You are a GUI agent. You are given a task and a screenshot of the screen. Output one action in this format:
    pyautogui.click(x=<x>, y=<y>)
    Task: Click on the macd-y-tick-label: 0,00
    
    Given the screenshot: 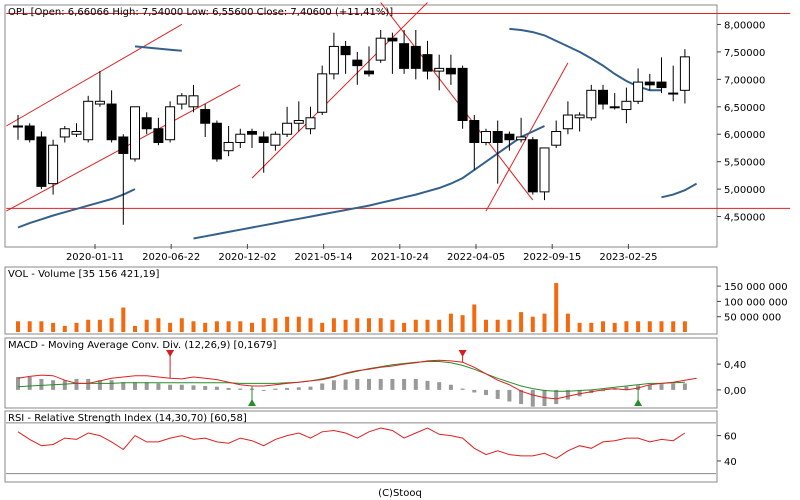 What is the action you would take?
    pyautogui.click(x=735, y=391)
    